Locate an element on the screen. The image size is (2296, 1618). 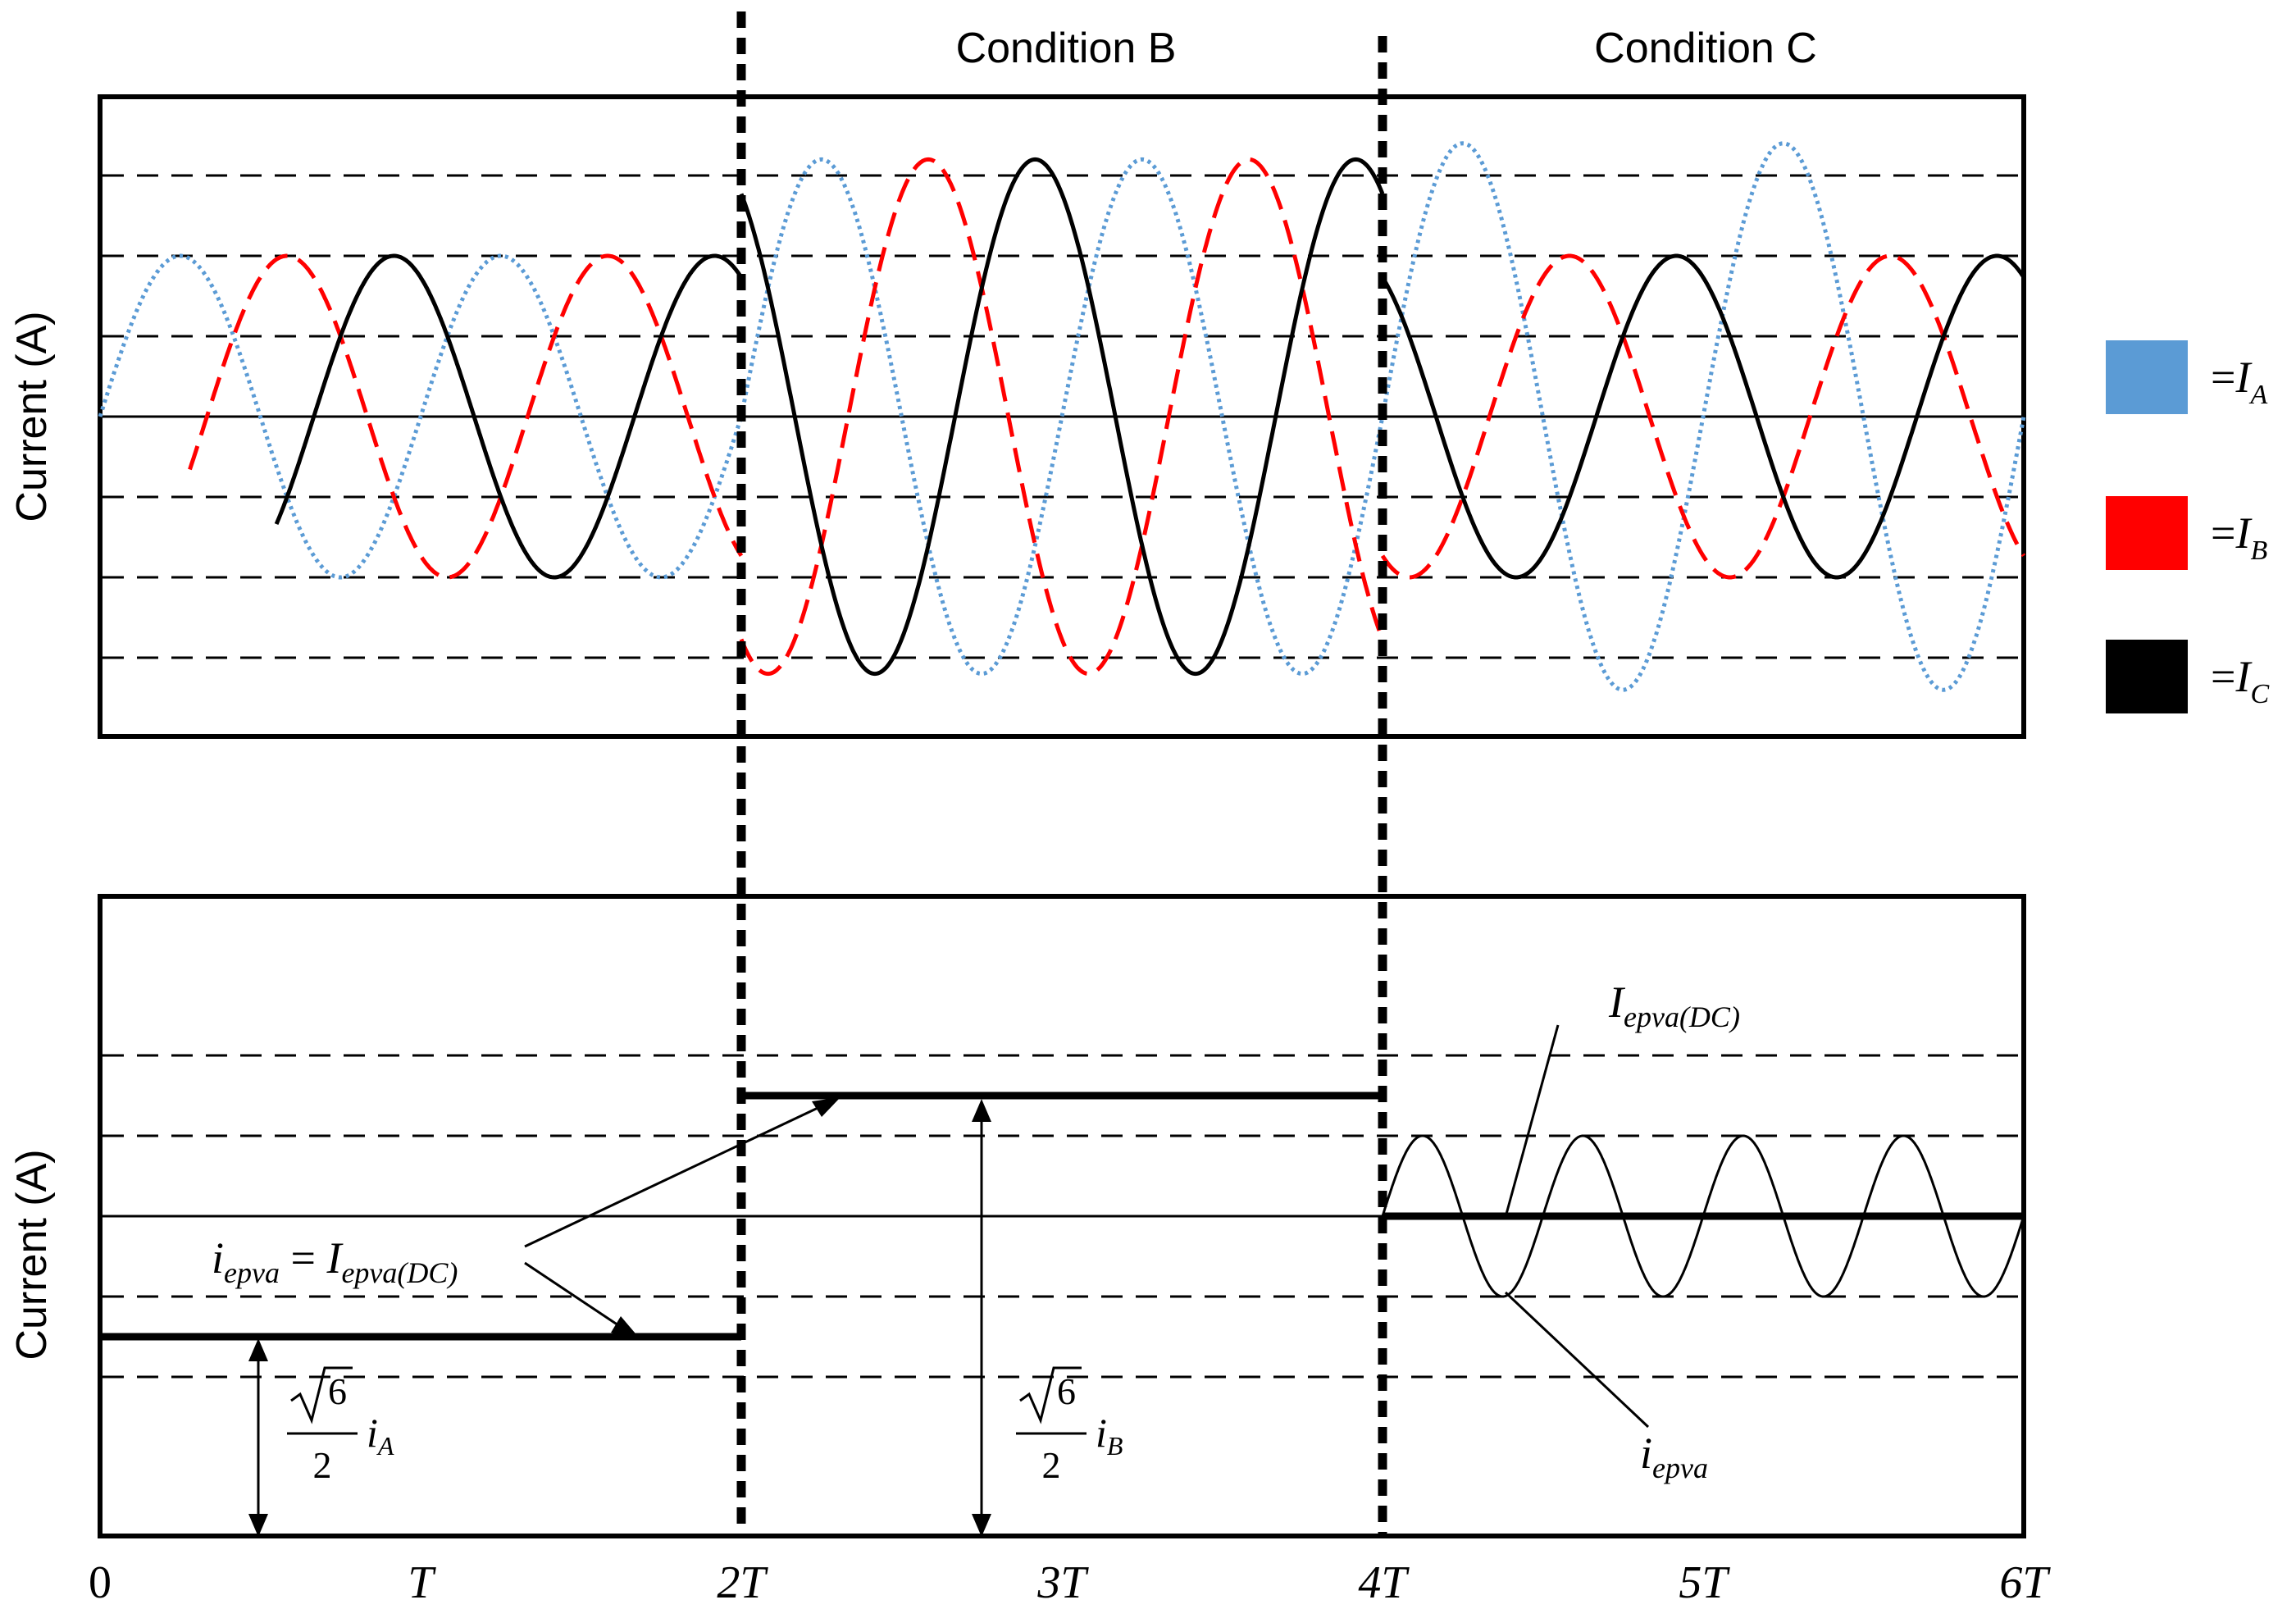
x-tick-label: 4T is located at coordinates (1384, 1582).